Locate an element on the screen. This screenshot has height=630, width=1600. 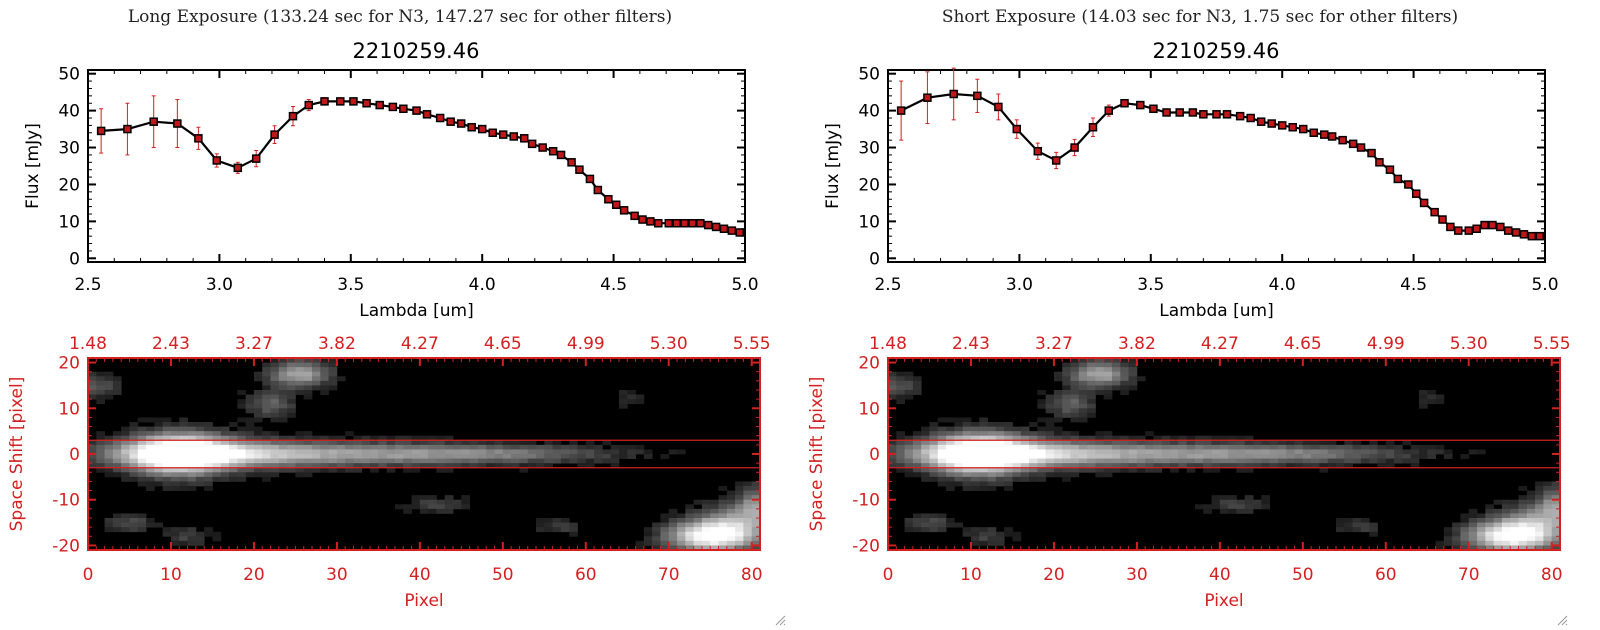
x-tick-label: 3.5 is located at coordinates (1150, 285).